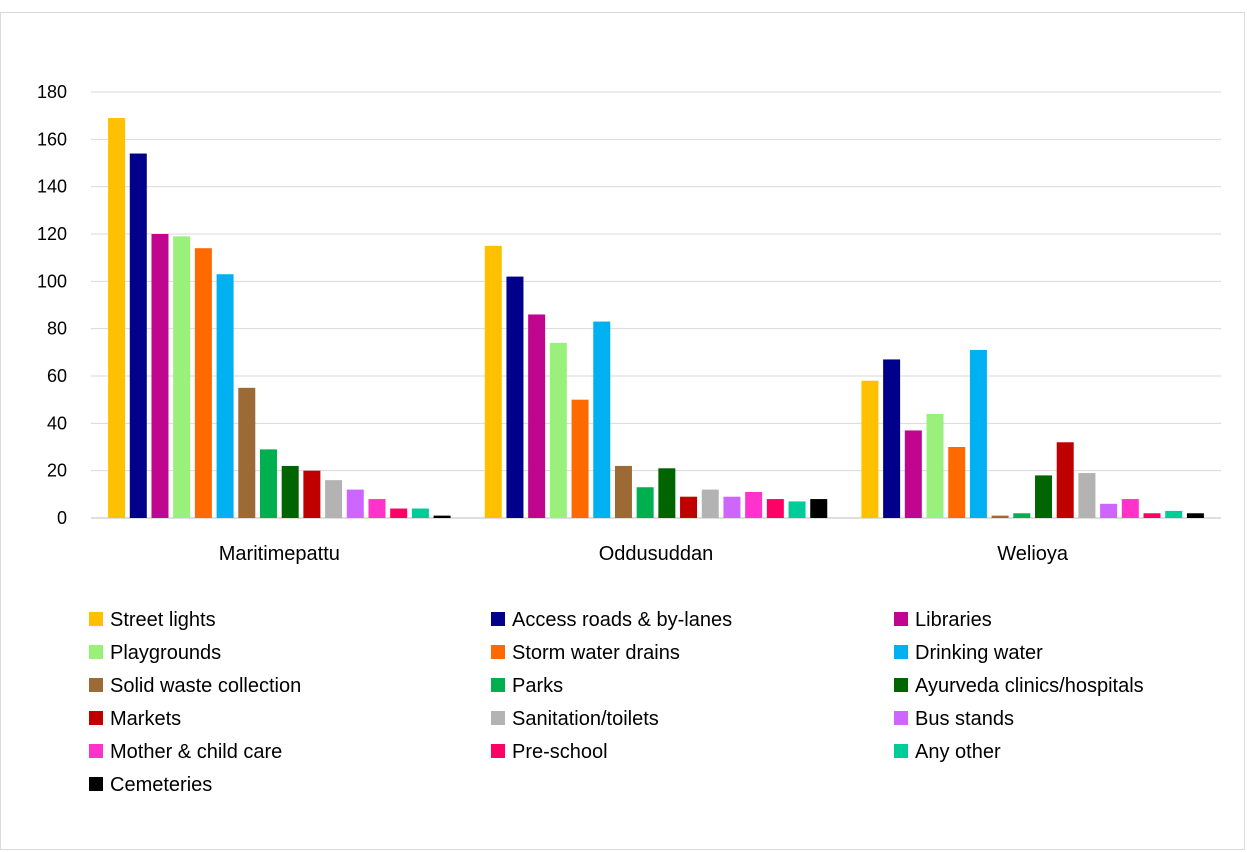 The image size is (1247, 852). Describe the element at coordinates (52, 234) in the screenshot. I see `y-tick-label: 120` at that location.